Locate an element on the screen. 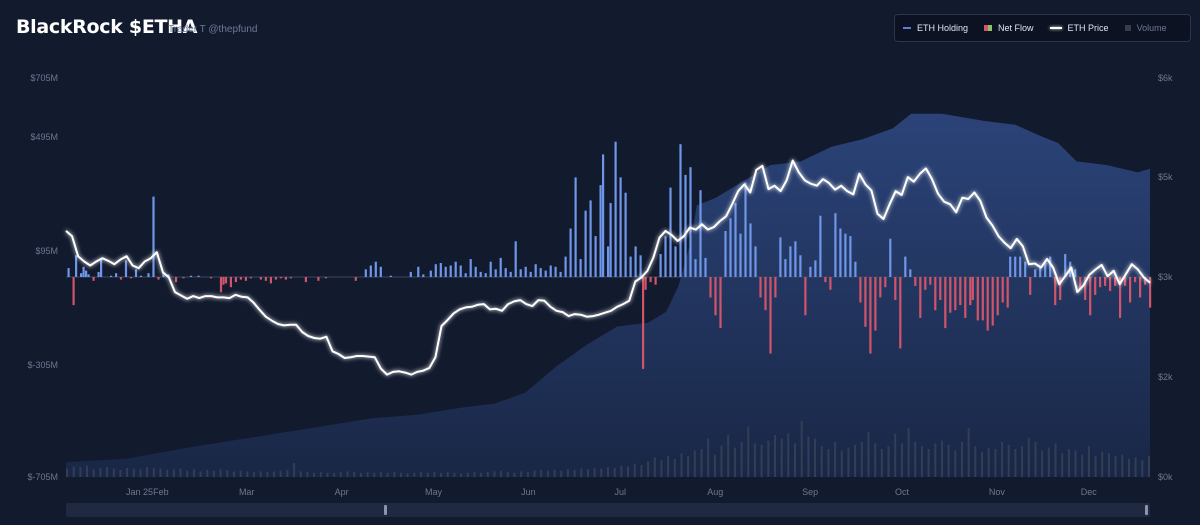  right-axis-tick-label: $6k is located at coordinates (1165, 78).